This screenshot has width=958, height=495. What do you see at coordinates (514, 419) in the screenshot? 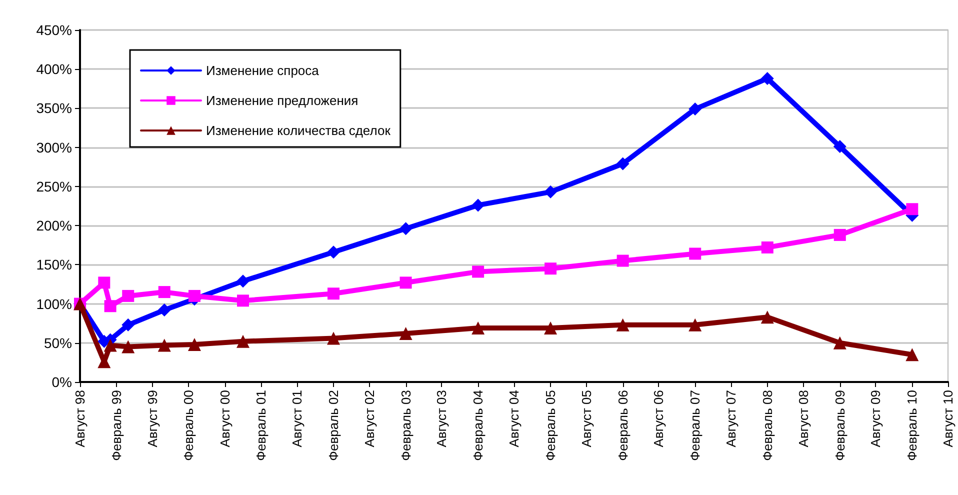
I see `x-tick-label: Август 04` at bounding box center [514, 419].